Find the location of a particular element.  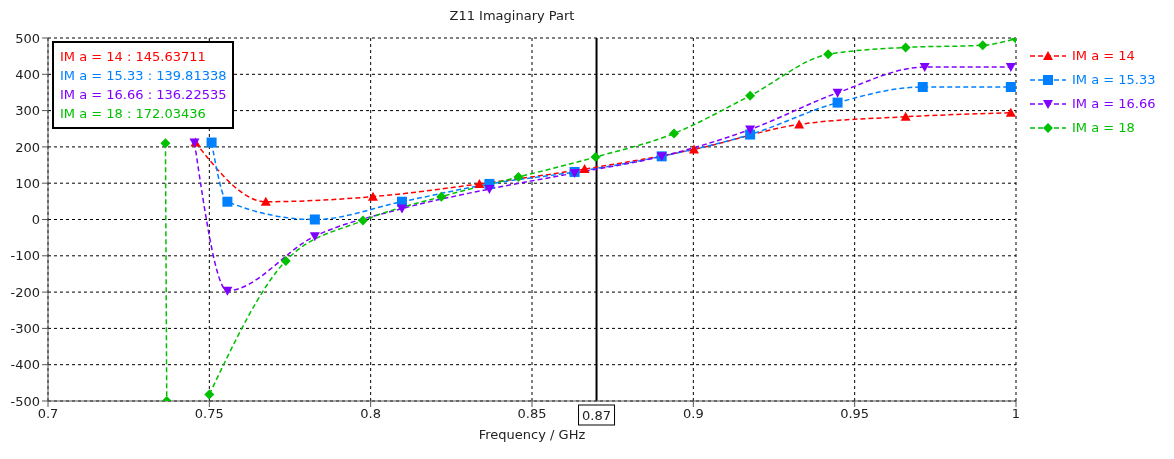

y-tick-label: -200 is located at coordinates (25, 292).